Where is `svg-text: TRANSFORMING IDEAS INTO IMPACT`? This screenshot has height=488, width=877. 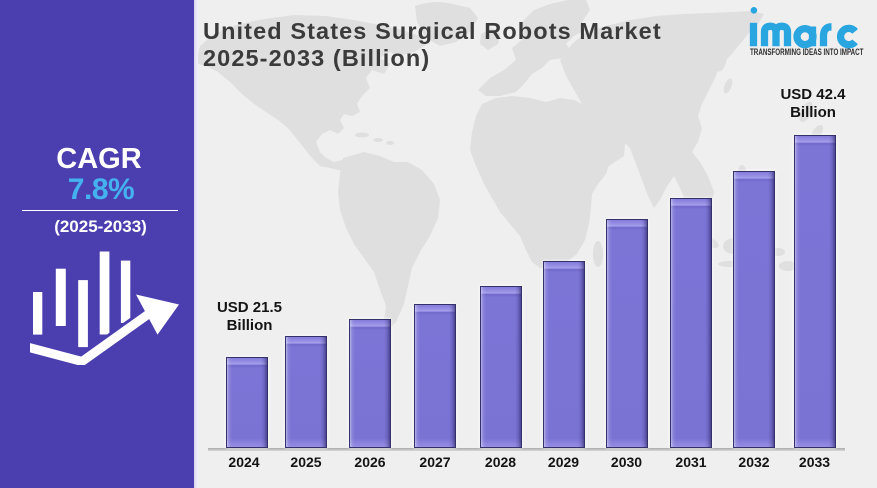
svg-text: TRANSFORMING IDEAS INTO IMPACT is located at coordinates (807, 52).